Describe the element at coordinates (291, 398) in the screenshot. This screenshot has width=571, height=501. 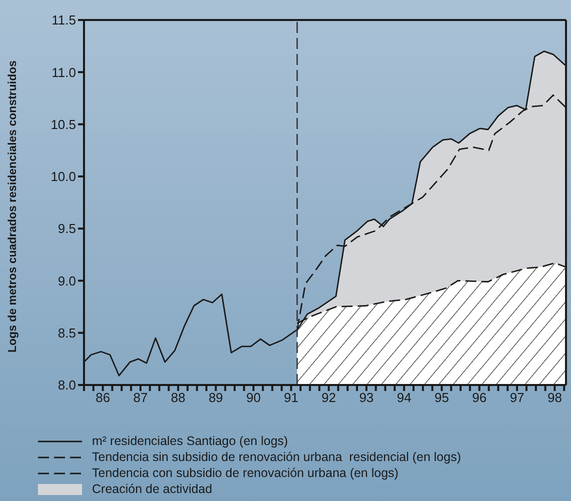
I see `x-tick-label: 91` at that location.